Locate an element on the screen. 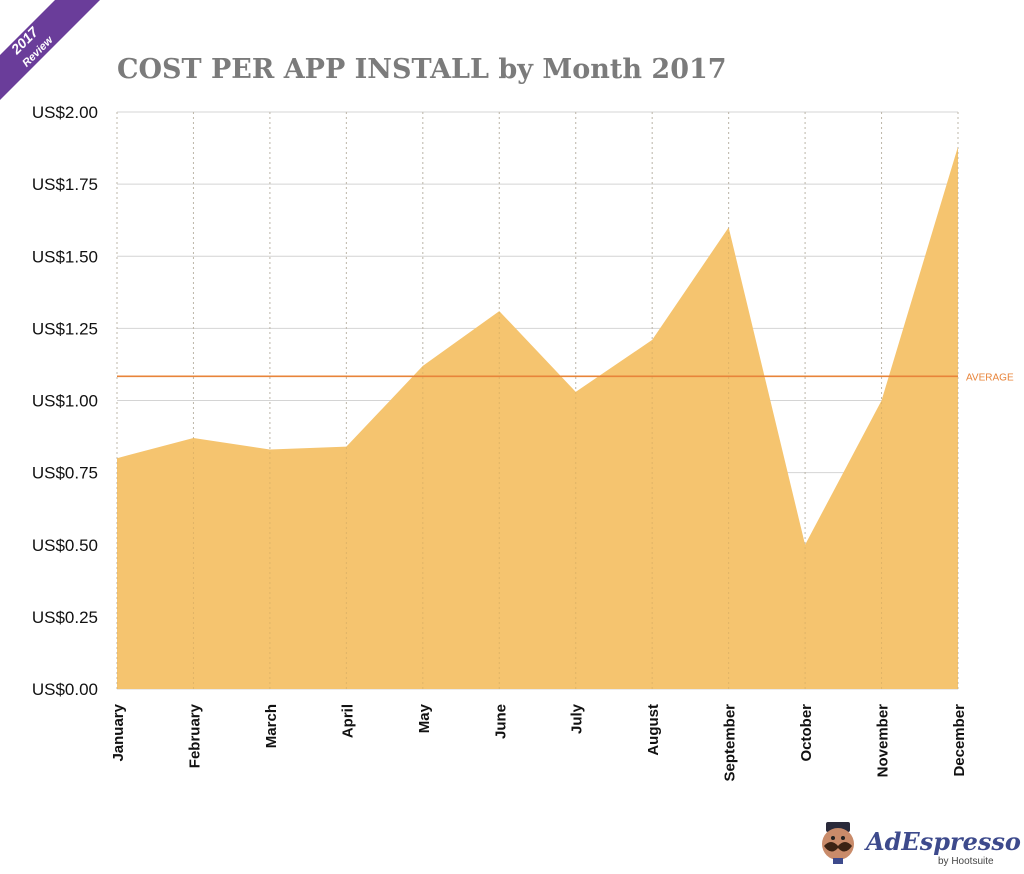 The height and width of the screenshot is (874, 1024). mascot-icon is located at coordinates (838, 843).